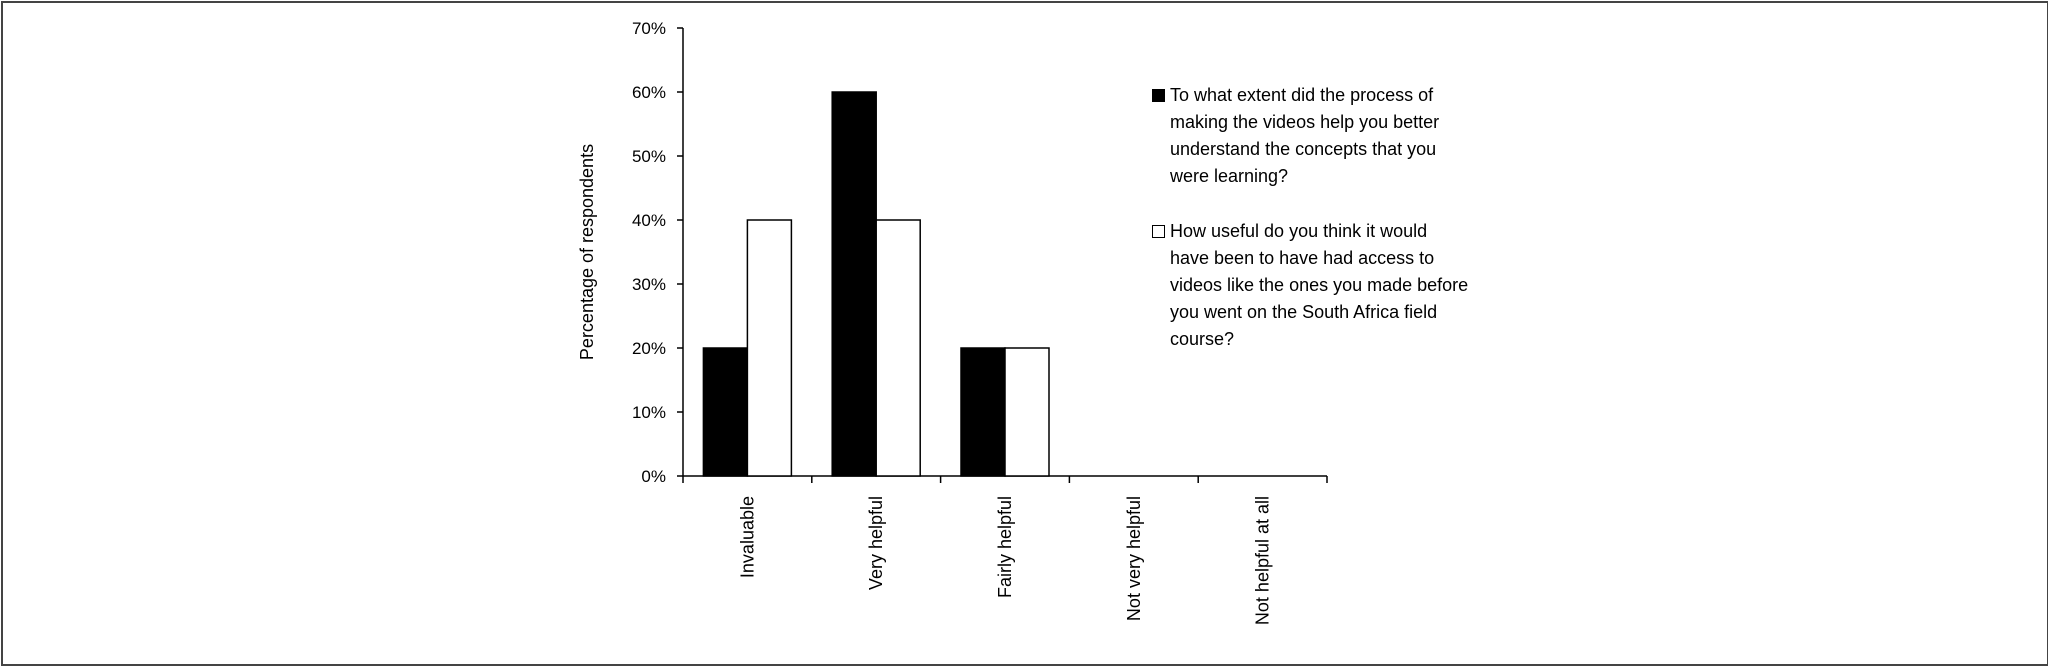 This screenshot has height=666, width=2048. What do you see at coordinates (649, 92) in the screenshot?
I see `y-tick-label: 60%` at bounding box center [649, 92].